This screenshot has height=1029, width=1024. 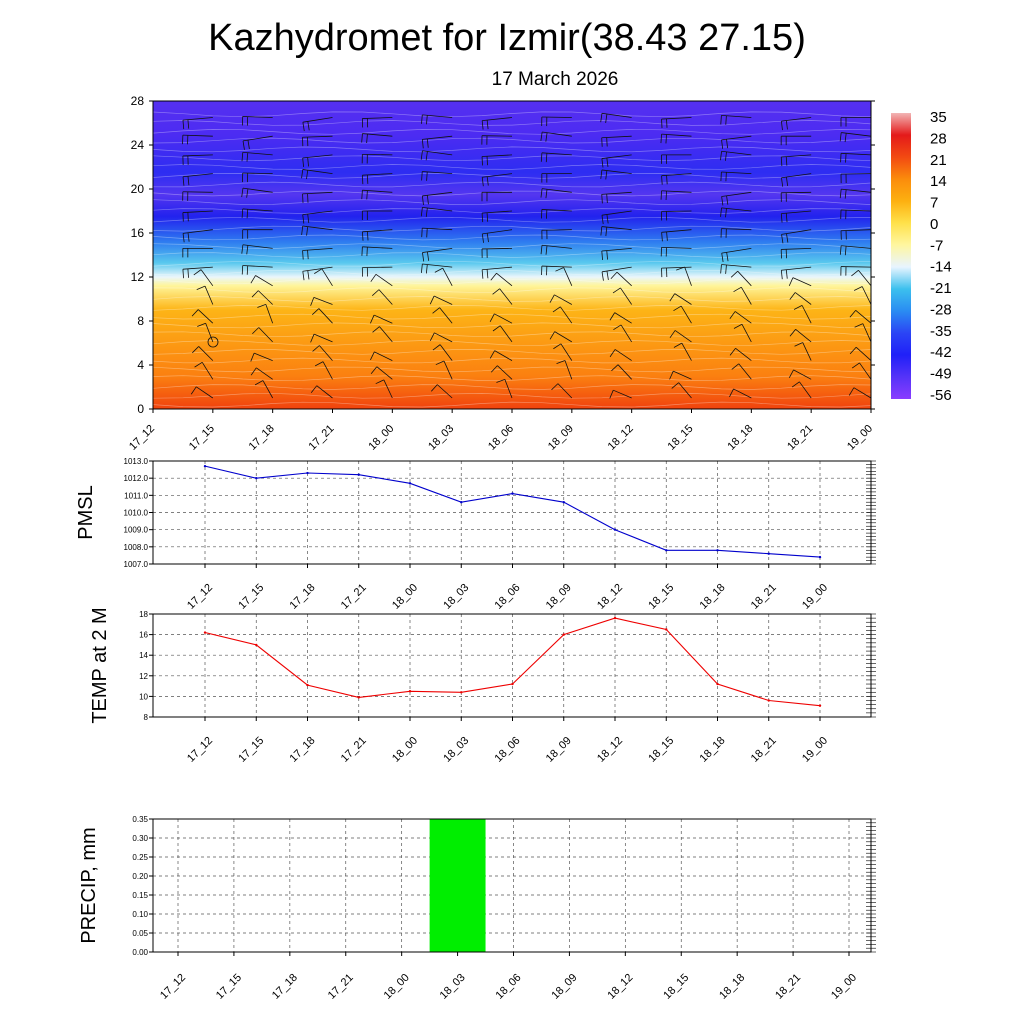 I want to click on chart-subtitle: 17 March 2026, so click(x=555, y=79).